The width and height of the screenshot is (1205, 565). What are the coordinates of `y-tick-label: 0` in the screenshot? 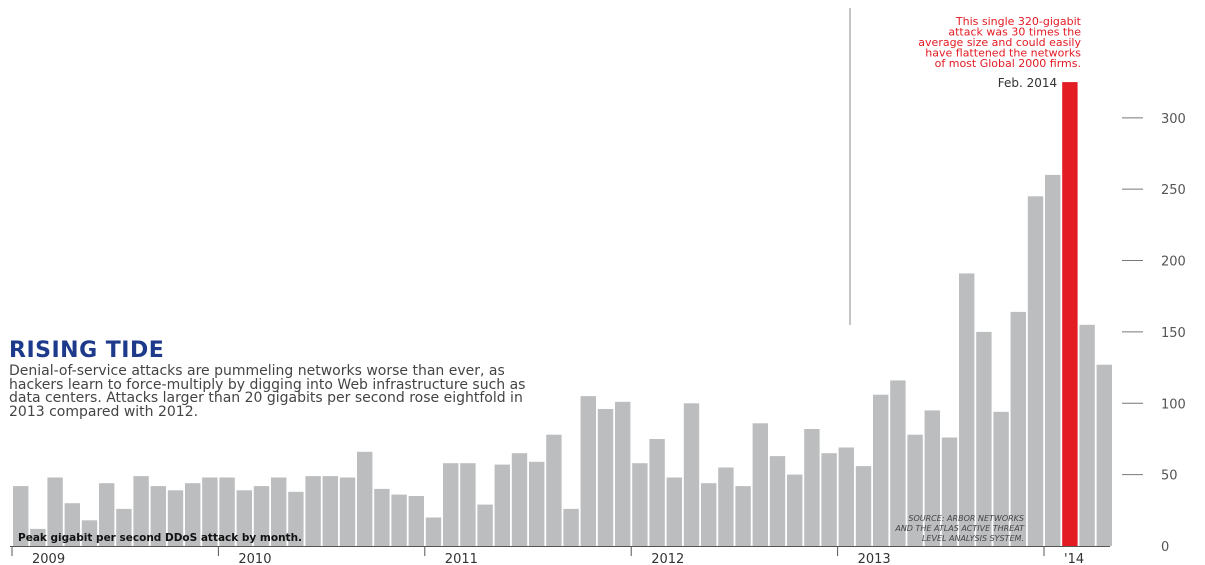 It's located at (1165, 547).